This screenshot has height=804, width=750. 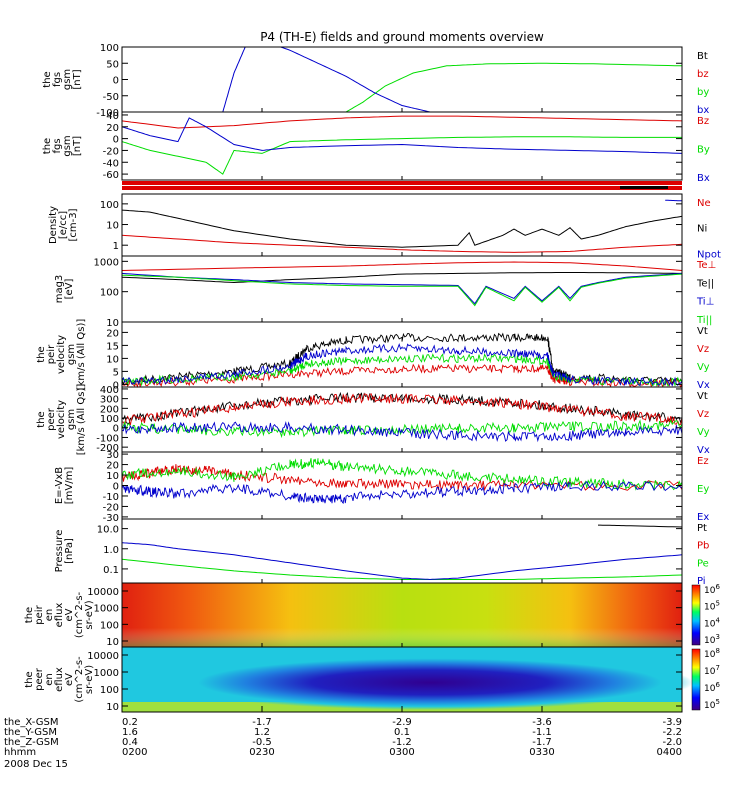 What do you see at coordinates (542, 732) in the screenshot?
I see `x-row-value: -1.1` at bounding box center [542, 732].